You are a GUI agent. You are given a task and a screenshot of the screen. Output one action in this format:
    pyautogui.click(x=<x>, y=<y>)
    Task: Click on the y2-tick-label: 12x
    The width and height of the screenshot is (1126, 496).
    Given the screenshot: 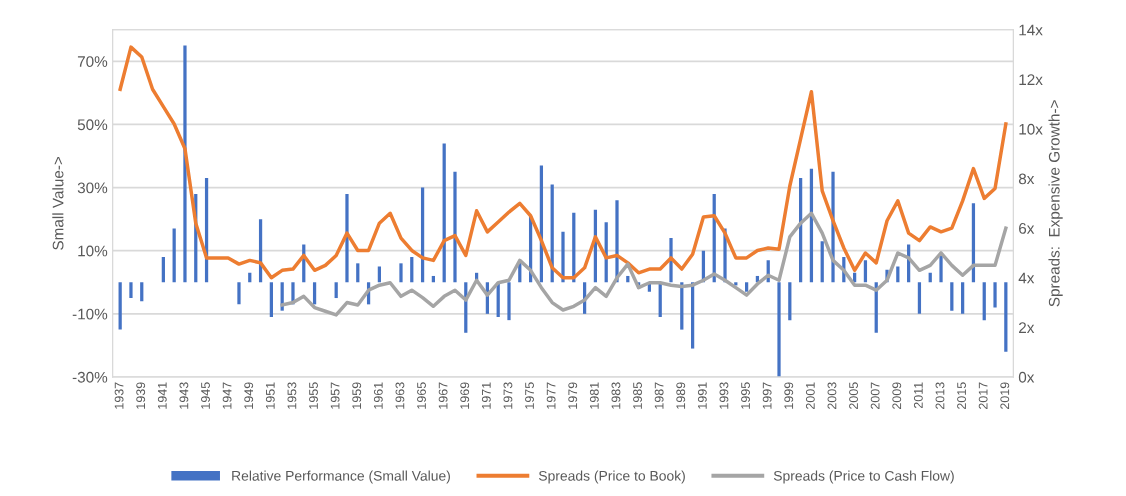 What is the action you would take?
    pyautogui.click(x=1031, y=79)
    